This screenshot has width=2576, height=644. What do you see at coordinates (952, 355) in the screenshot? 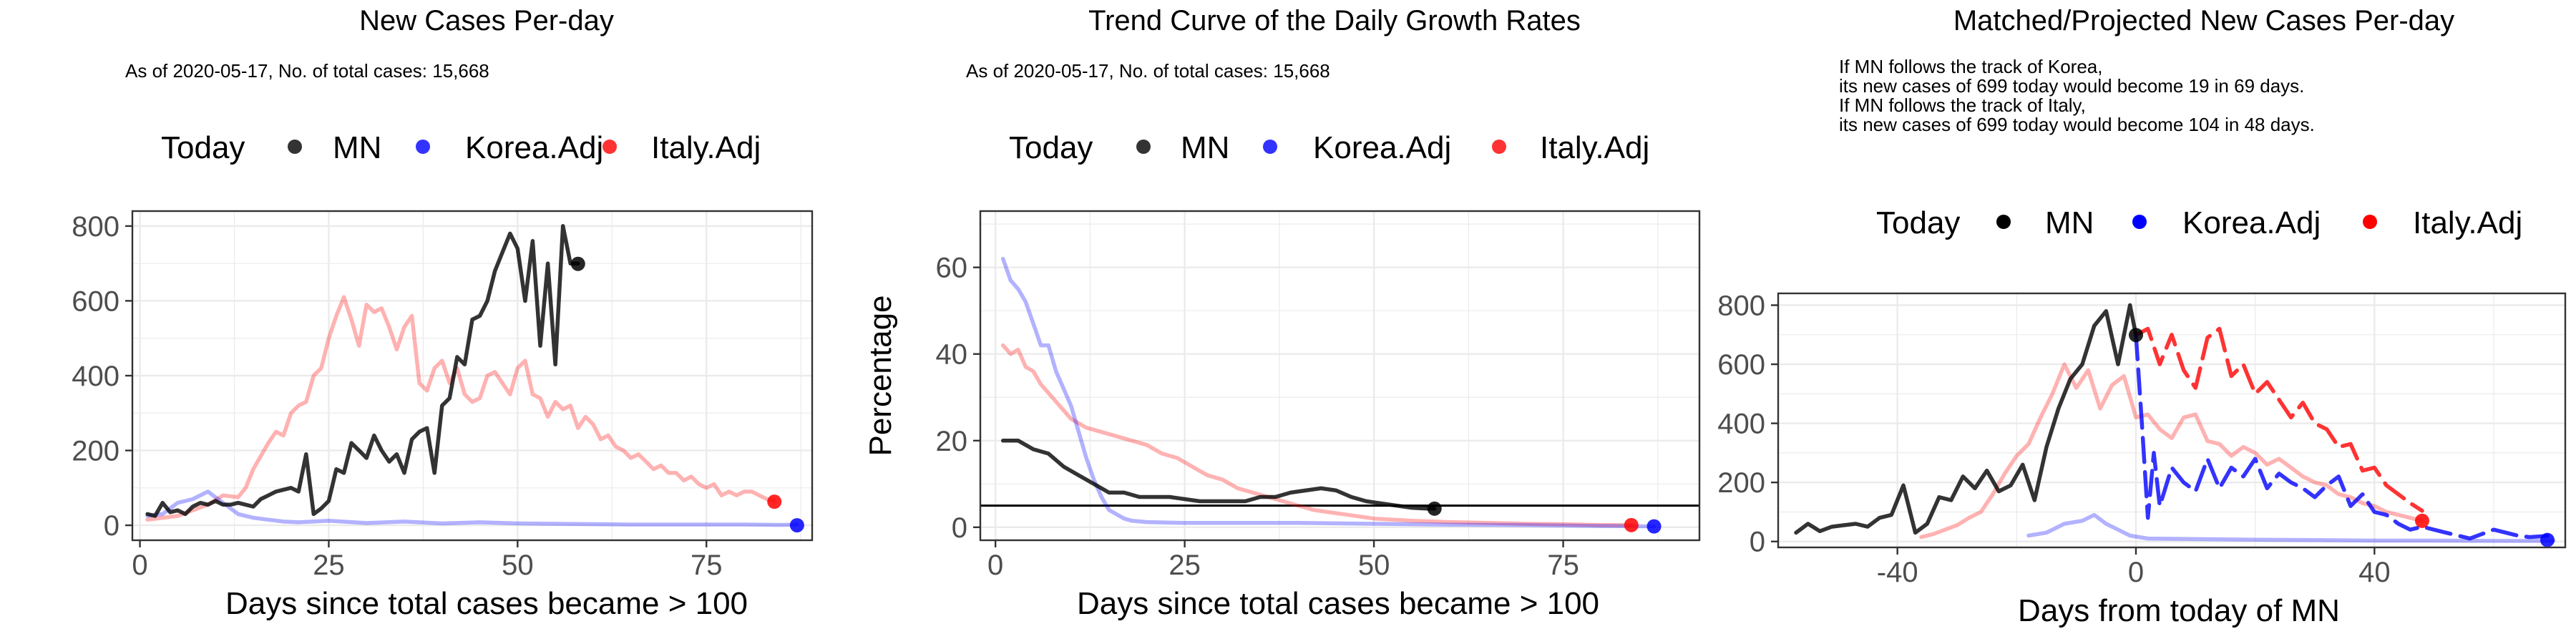
I see `y-tick-label: 40` at bounding box center [952, 355].